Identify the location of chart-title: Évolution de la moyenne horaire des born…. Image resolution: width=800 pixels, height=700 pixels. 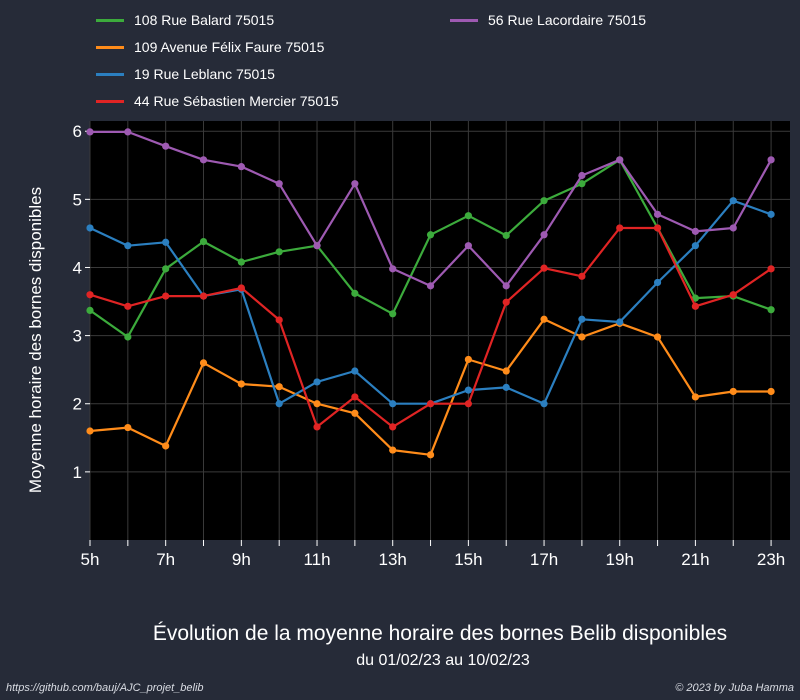
(400, 634).